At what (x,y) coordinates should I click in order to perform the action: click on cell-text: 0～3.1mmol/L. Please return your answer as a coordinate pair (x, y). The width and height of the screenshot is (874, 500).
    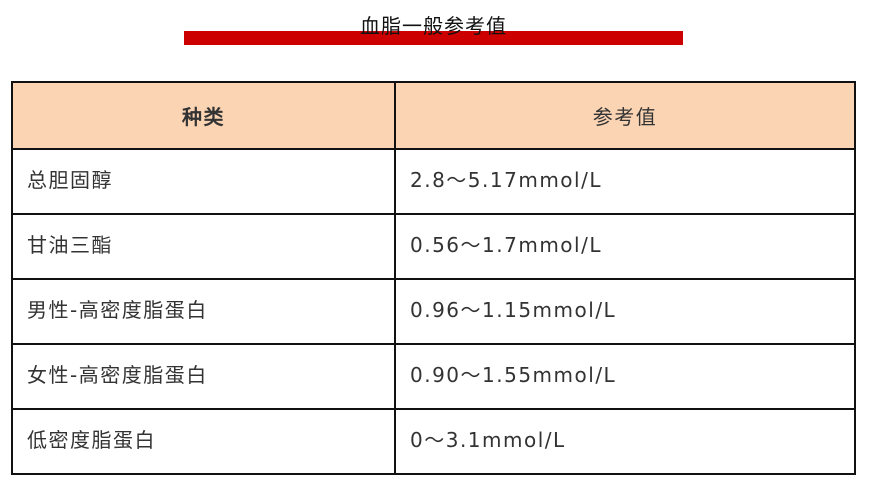
    Looking at the image, I should click on (488, 440).